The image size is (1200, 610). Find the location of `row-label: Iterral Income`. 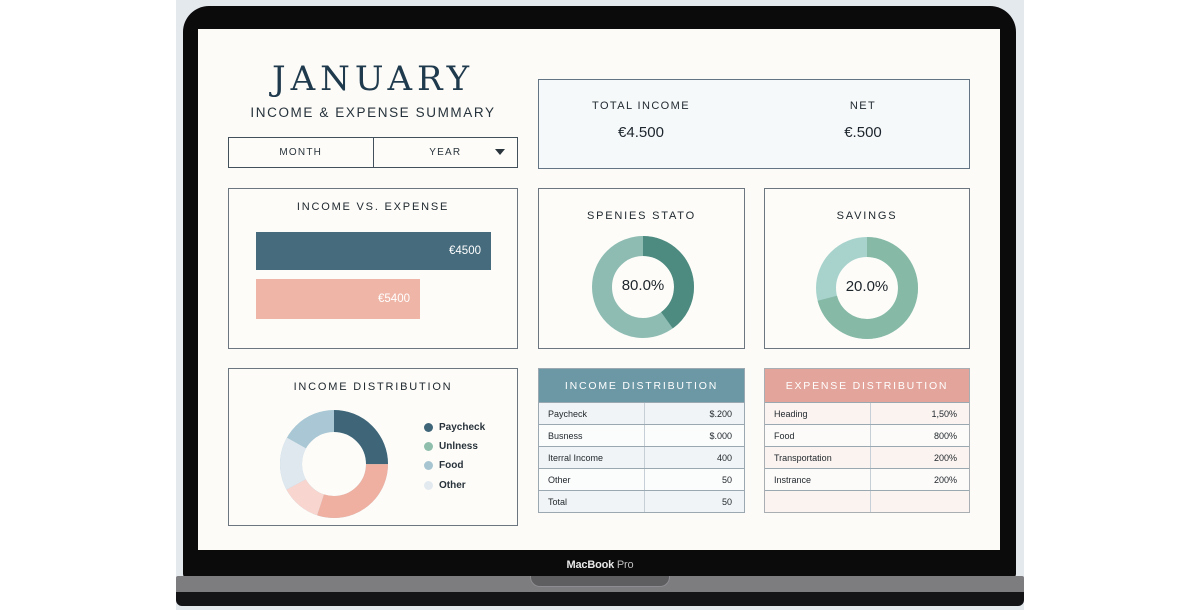

row-label: Iterral Income is located at coordinates (592, 457).